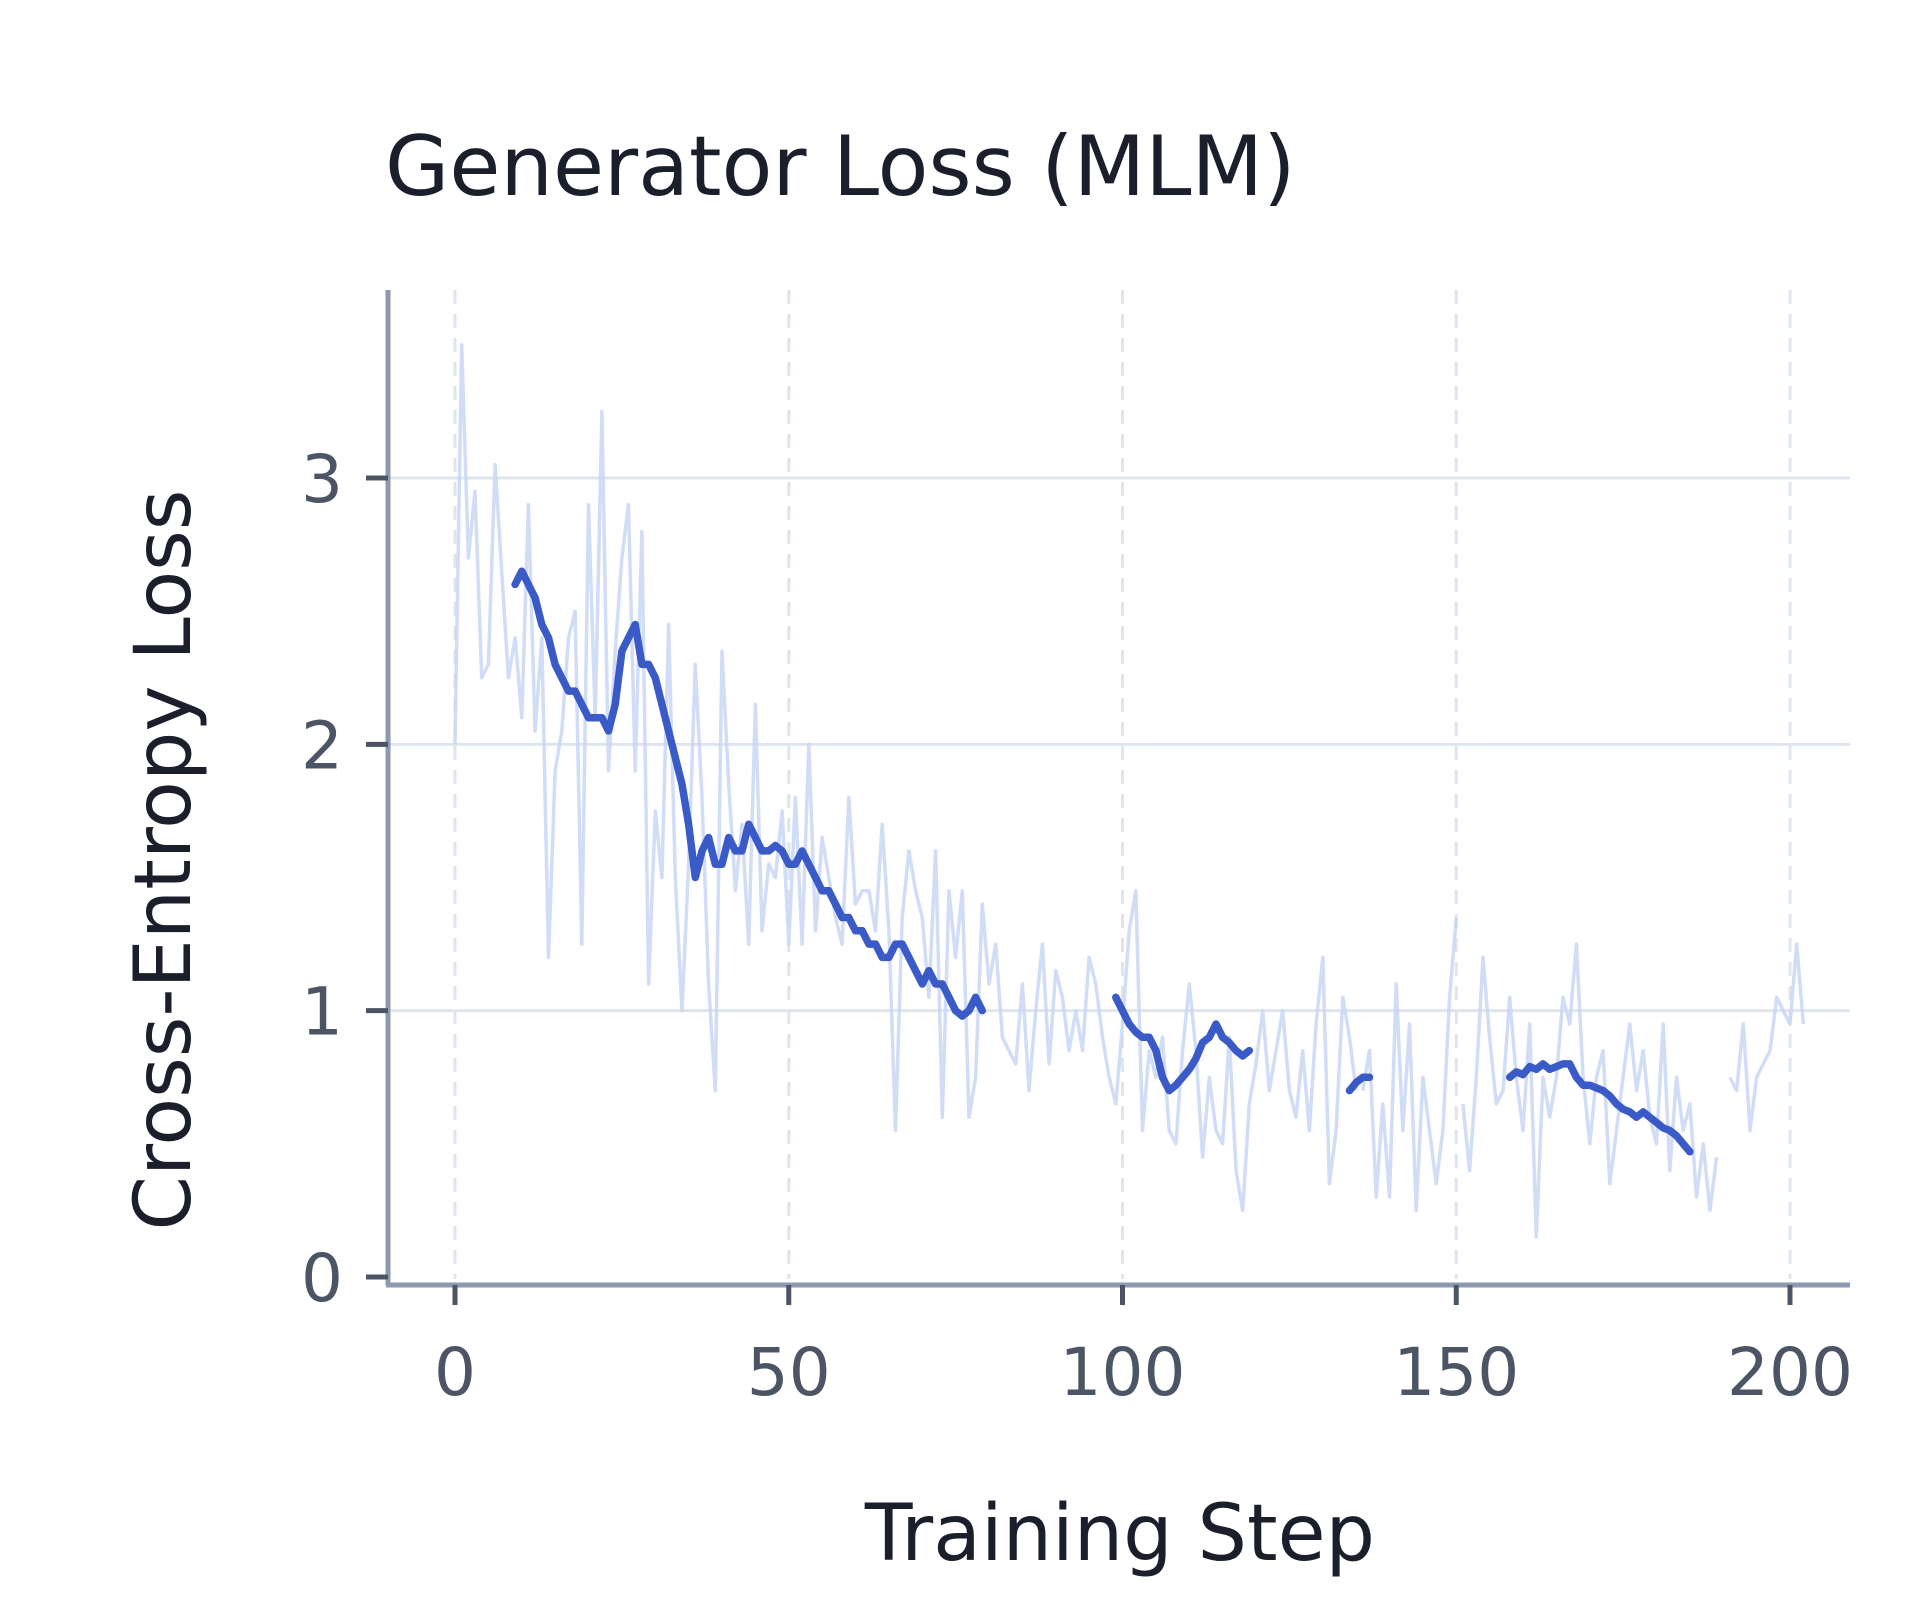  What do you see at coordinates (840, 166) in the screenshot?
I see `chart-title: Generator Loss (MLM)` at bounding box center [840, 166].